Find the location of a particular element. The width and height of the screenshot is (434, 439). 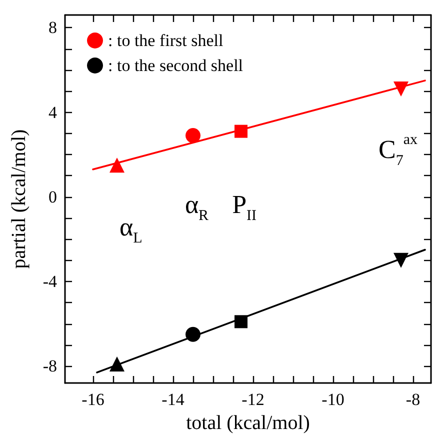

x-axis-title: total (kcal/mol) is located at coordinates (248, 423).